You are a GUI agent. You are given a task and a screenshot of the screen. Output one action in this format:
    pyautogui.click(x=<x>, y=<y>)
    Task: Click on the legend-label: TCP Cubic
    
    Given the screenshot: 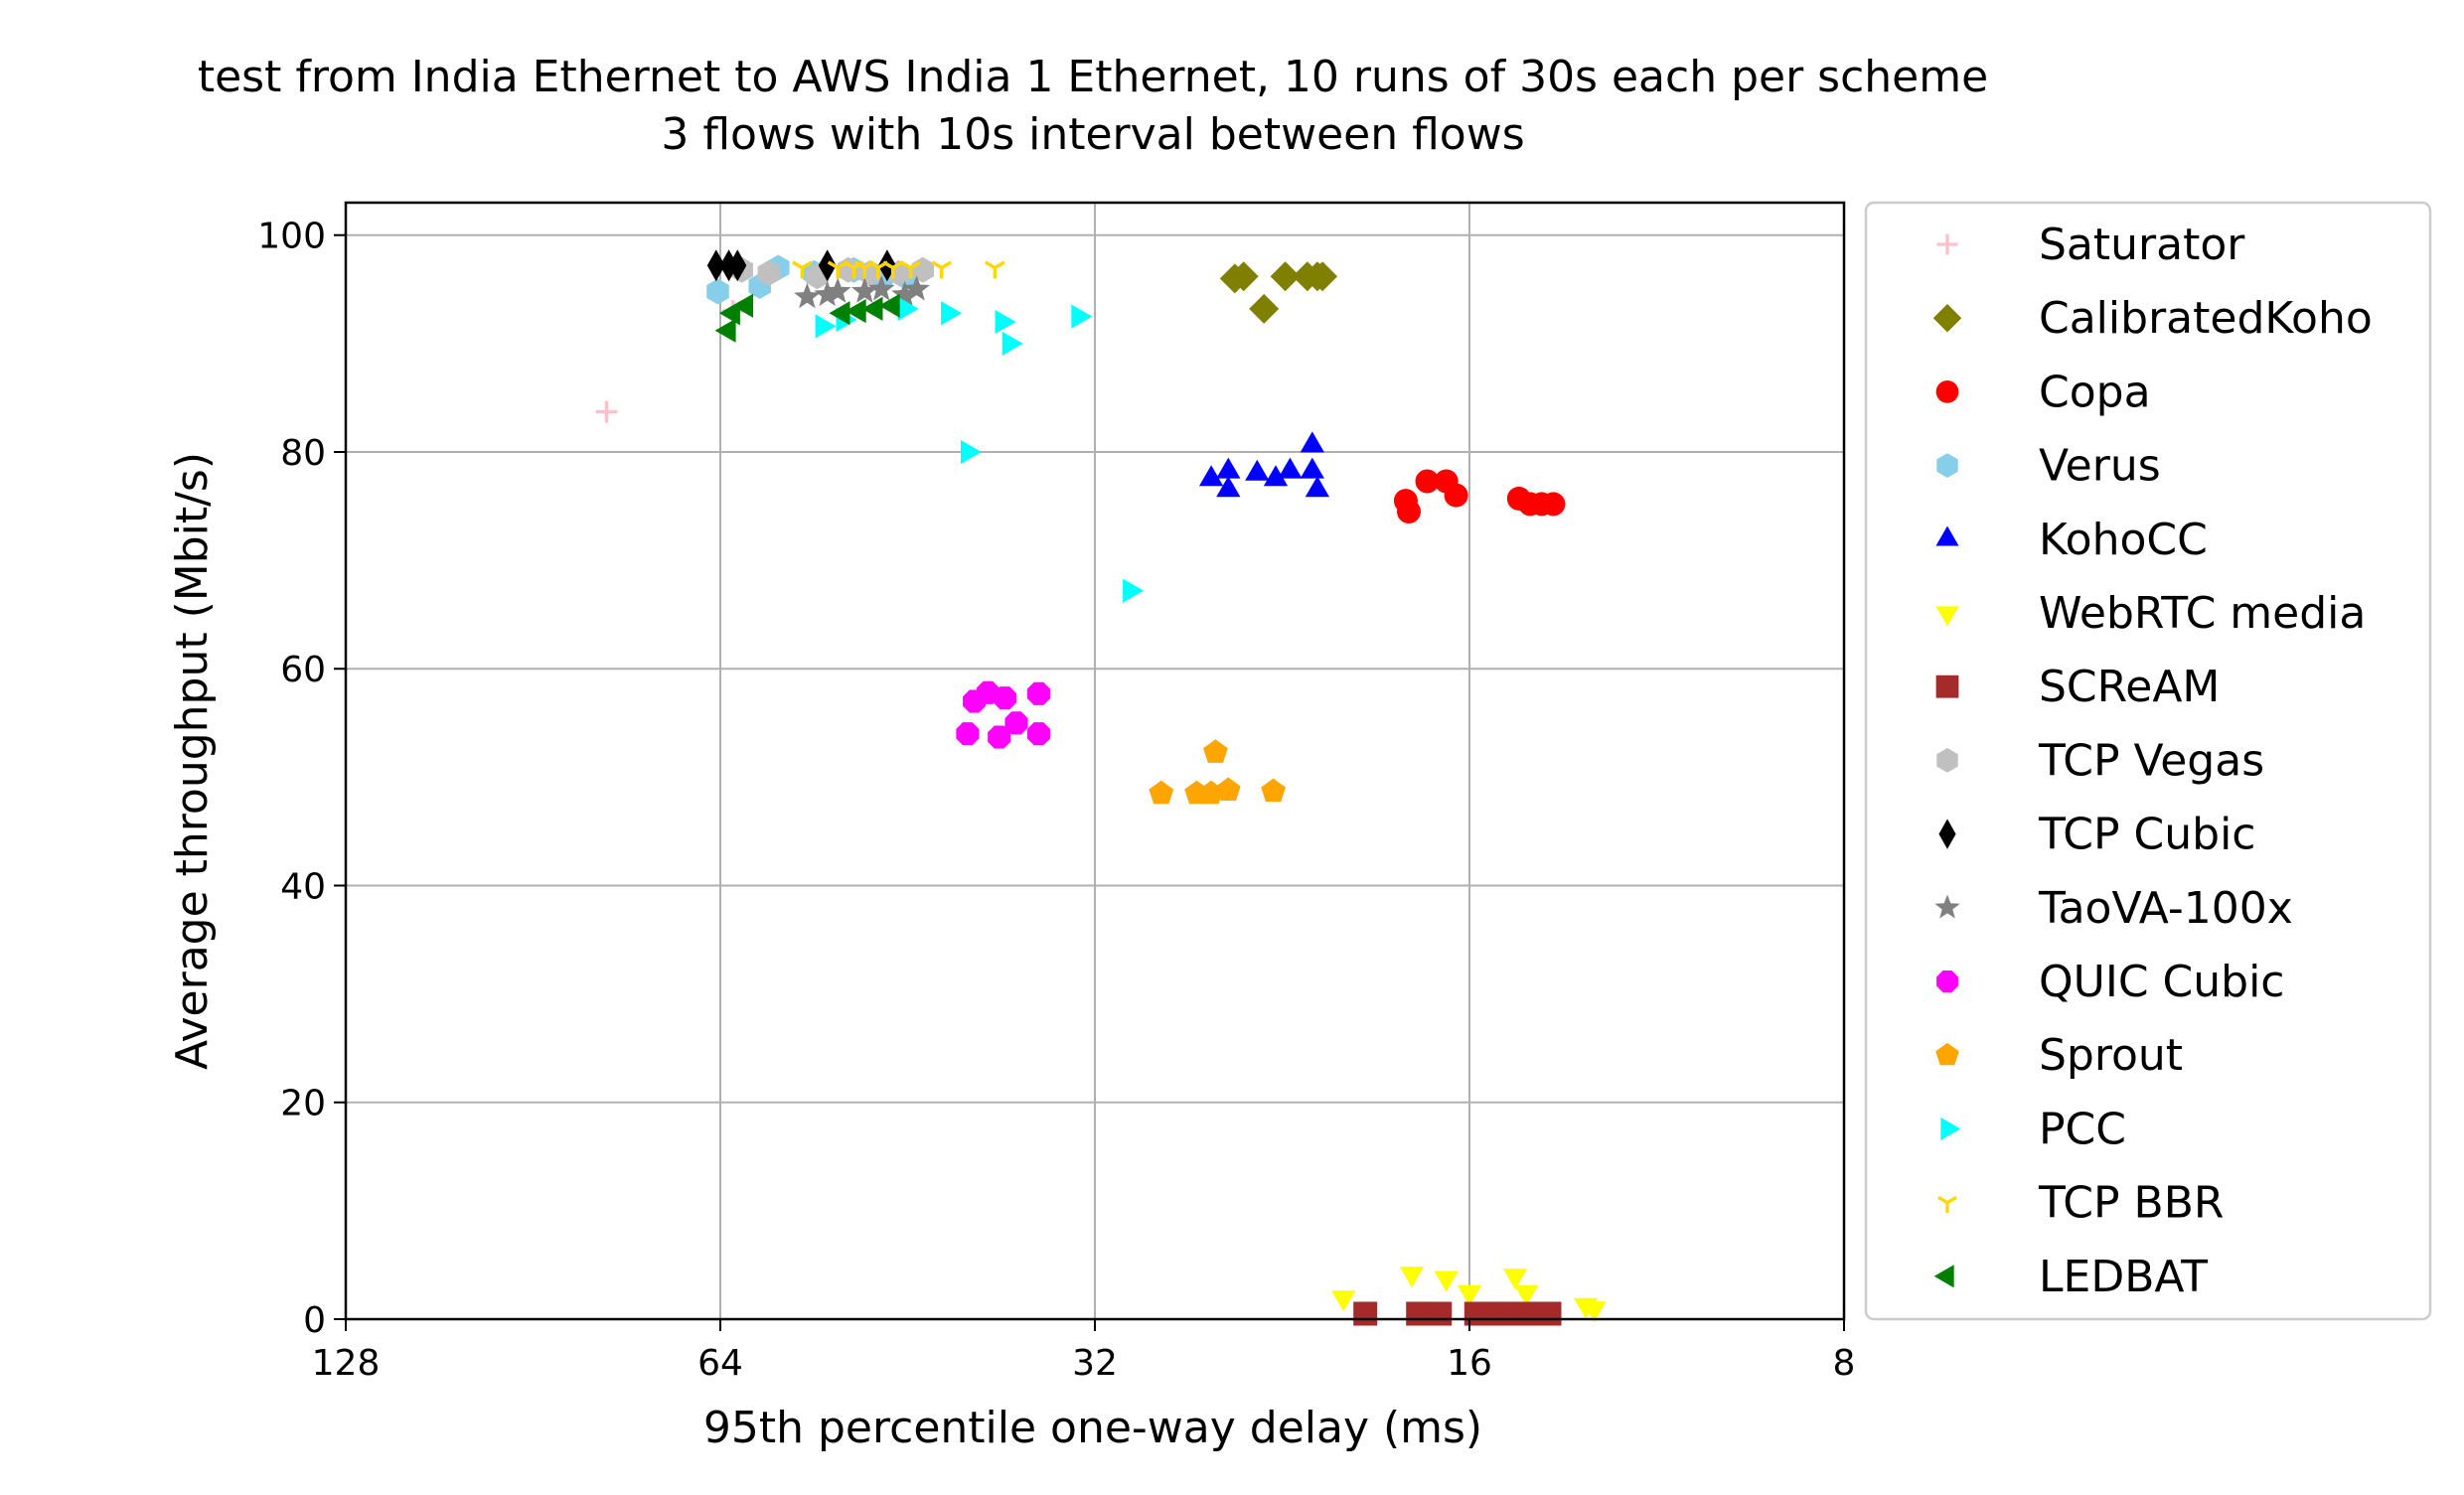 What is the action you would take?
    pyautogui.click(x=2147, y=835)
    